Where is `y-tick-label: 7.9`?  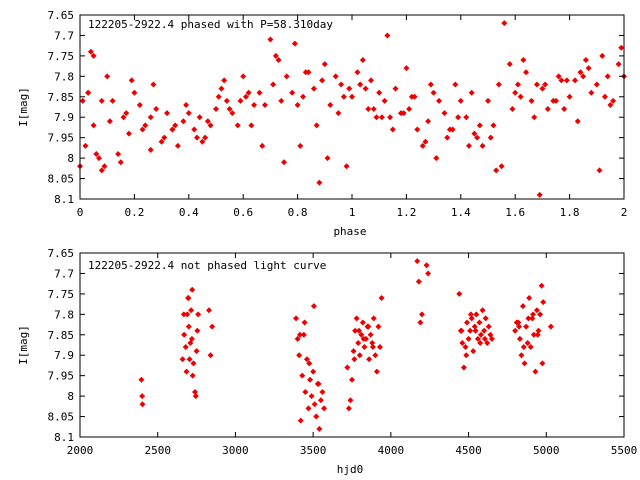 y-tick-label: 7.9 is located at coordinates (64, 355).